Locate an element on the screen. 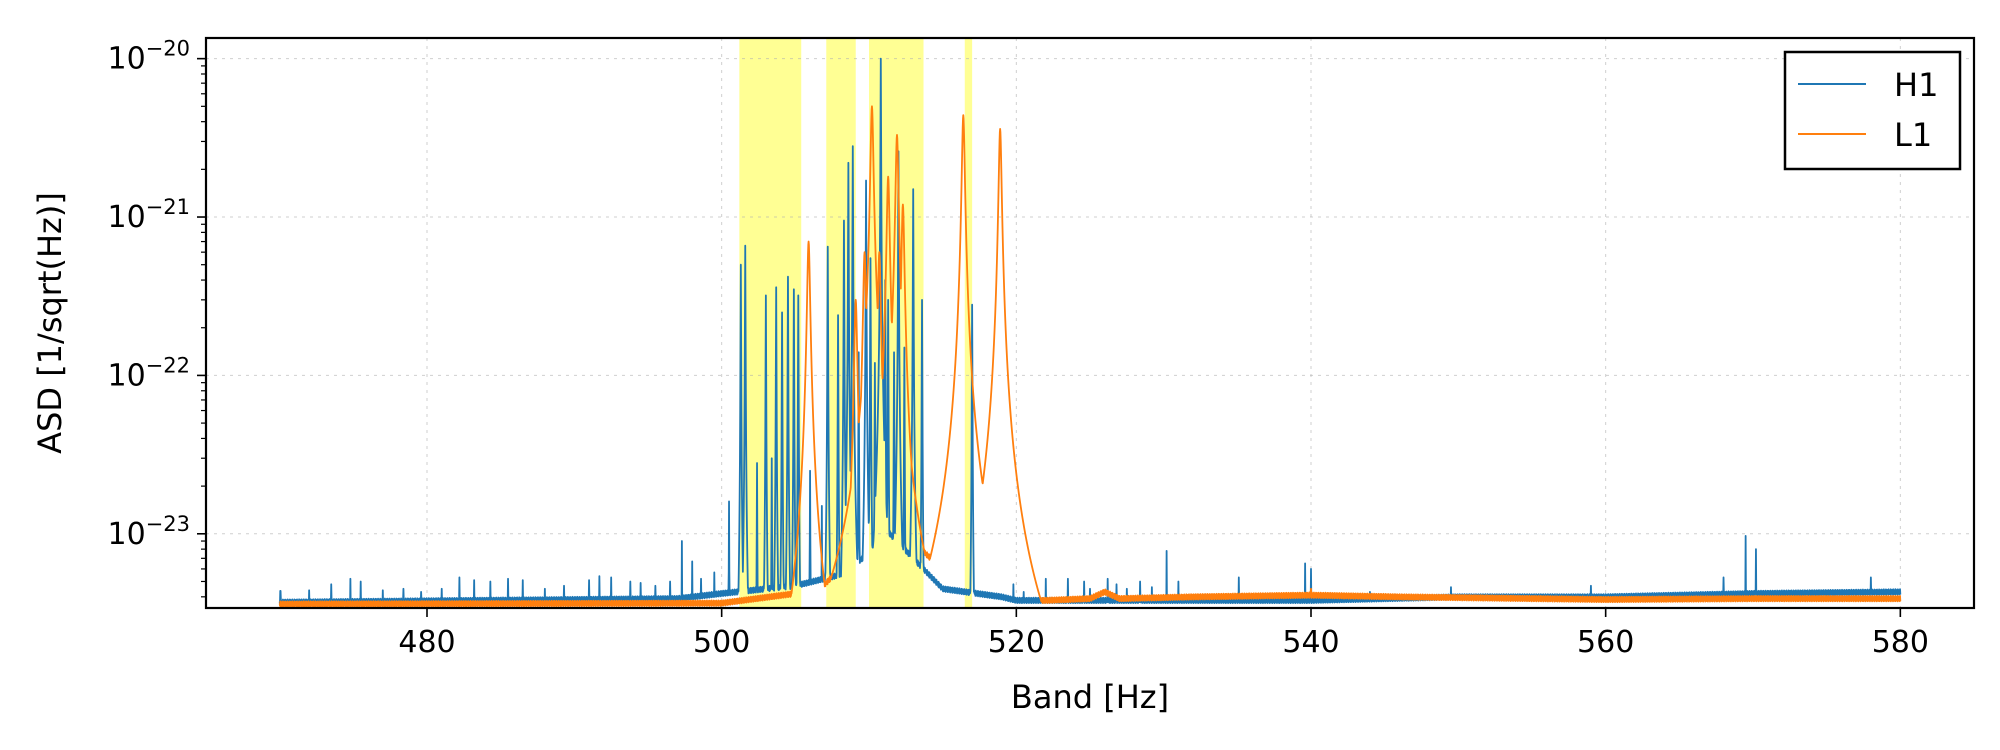 This screenshot has width=2000, height=750. x-tick-label-520: 520 is located at coordinates (1016, 642).